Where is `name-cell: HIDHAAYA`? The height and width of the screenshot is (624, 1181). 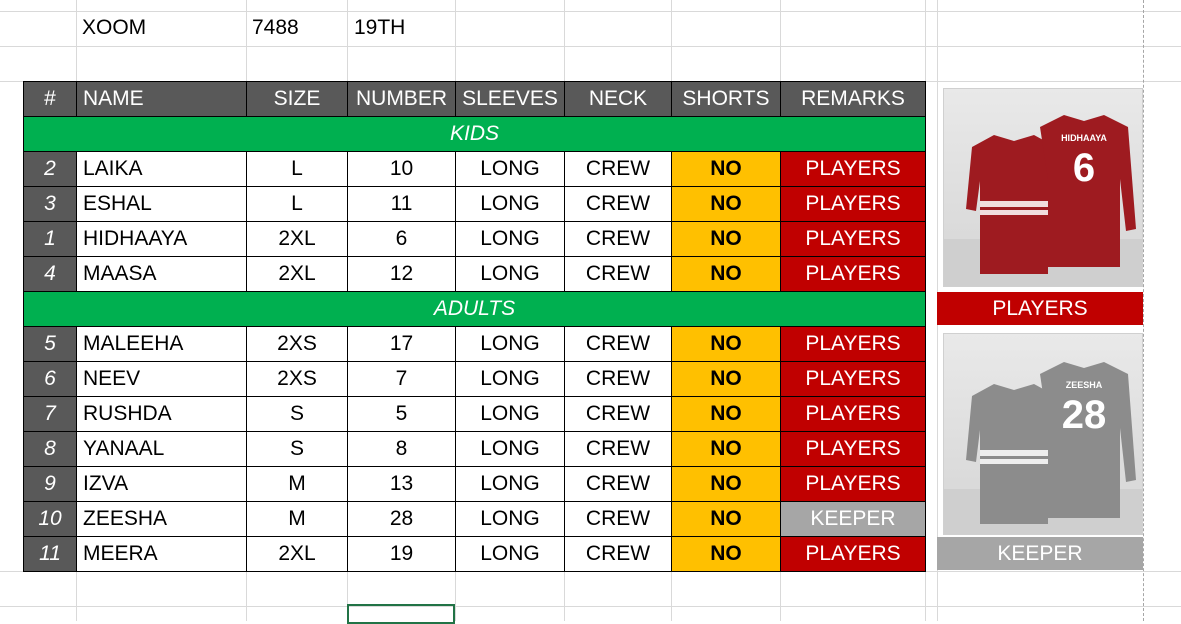 name-cell: HIDHAAYA is located at coordinates (161, 239).